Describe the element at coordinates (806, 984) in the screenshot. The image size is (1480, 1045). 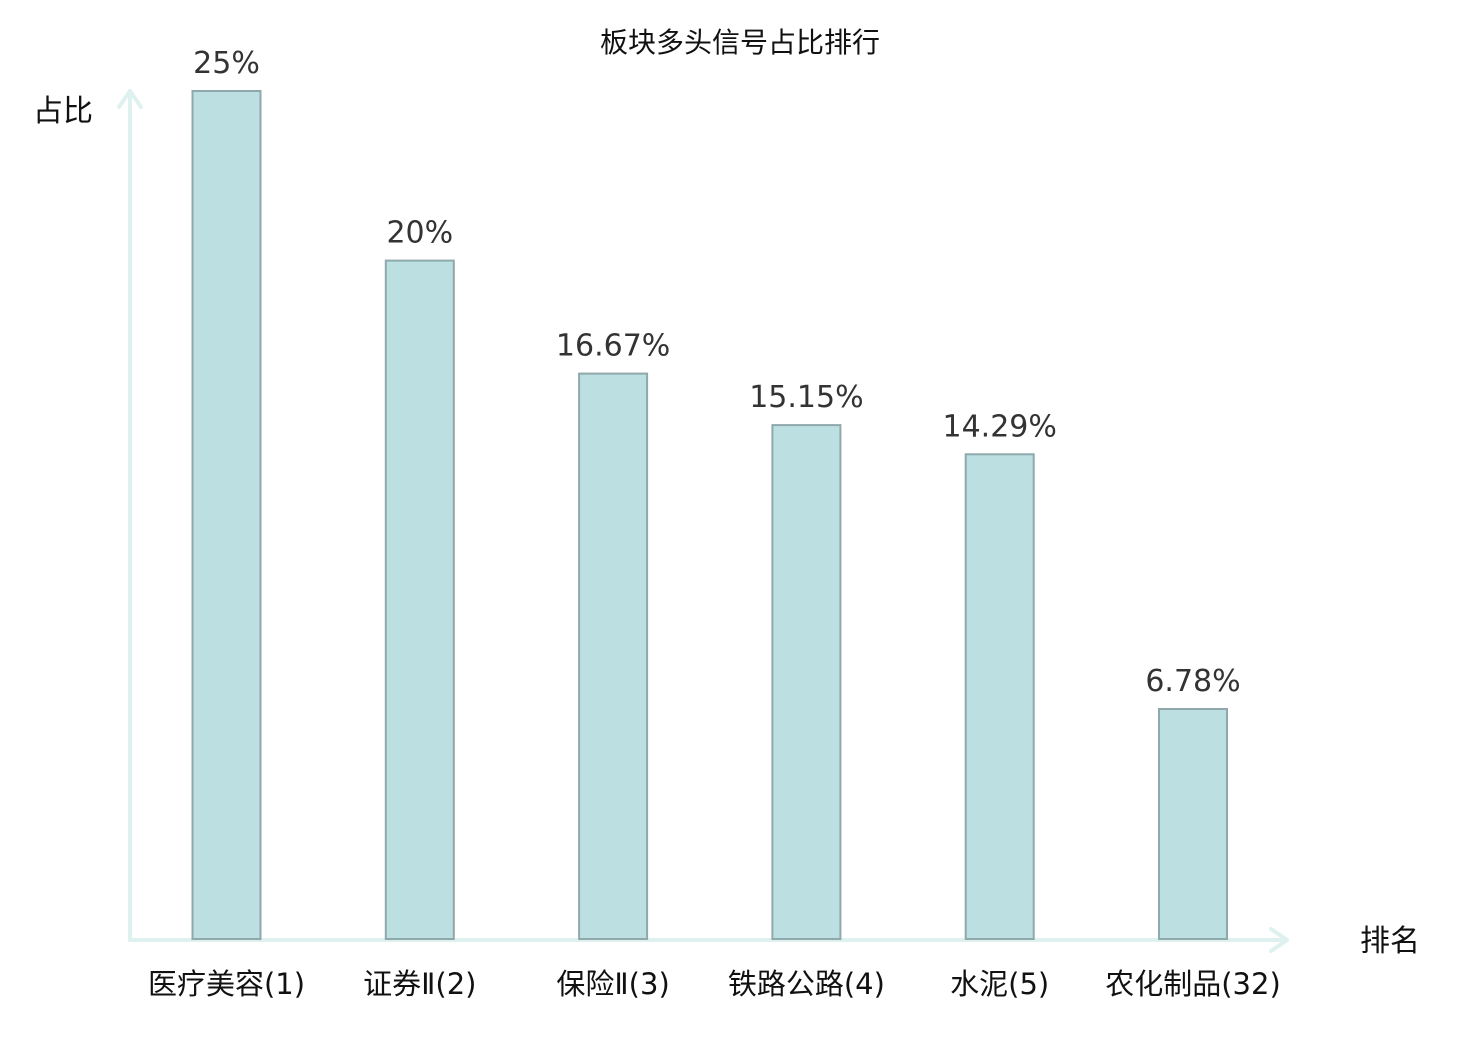
I see `category-label-4: 铁路公路(4)` at that location.